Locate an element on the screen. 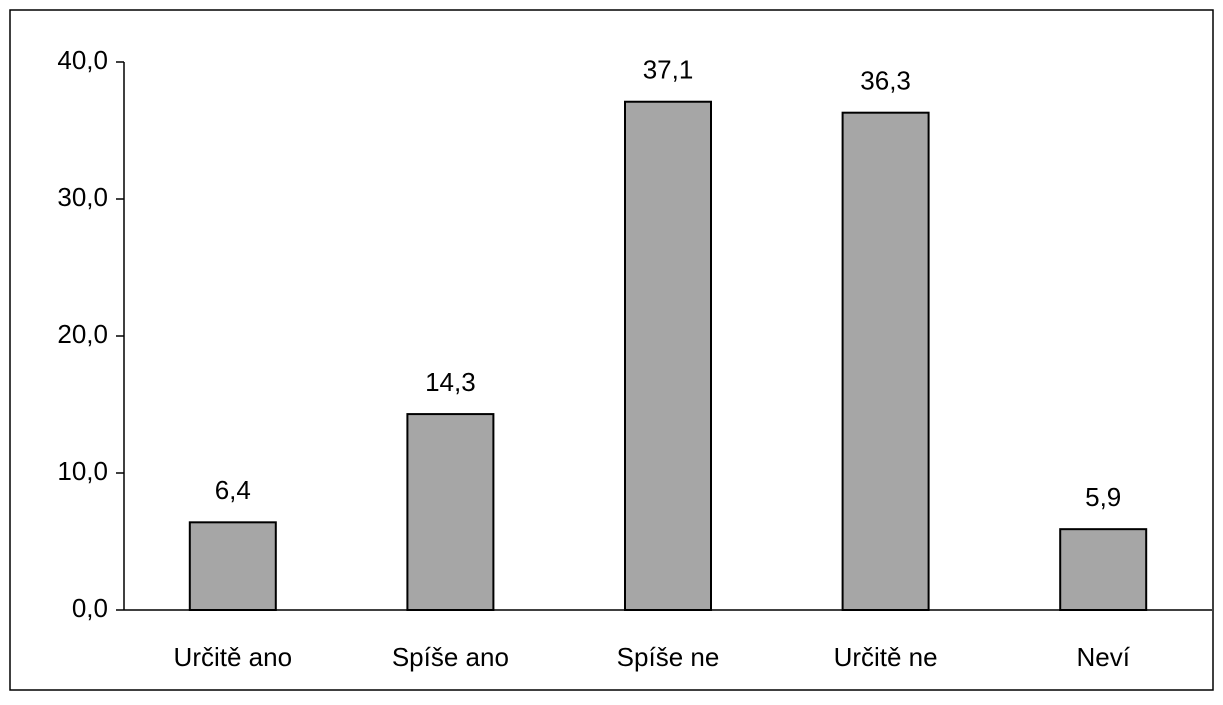  value-label: 14,3 is located at coordinates (450, 382).